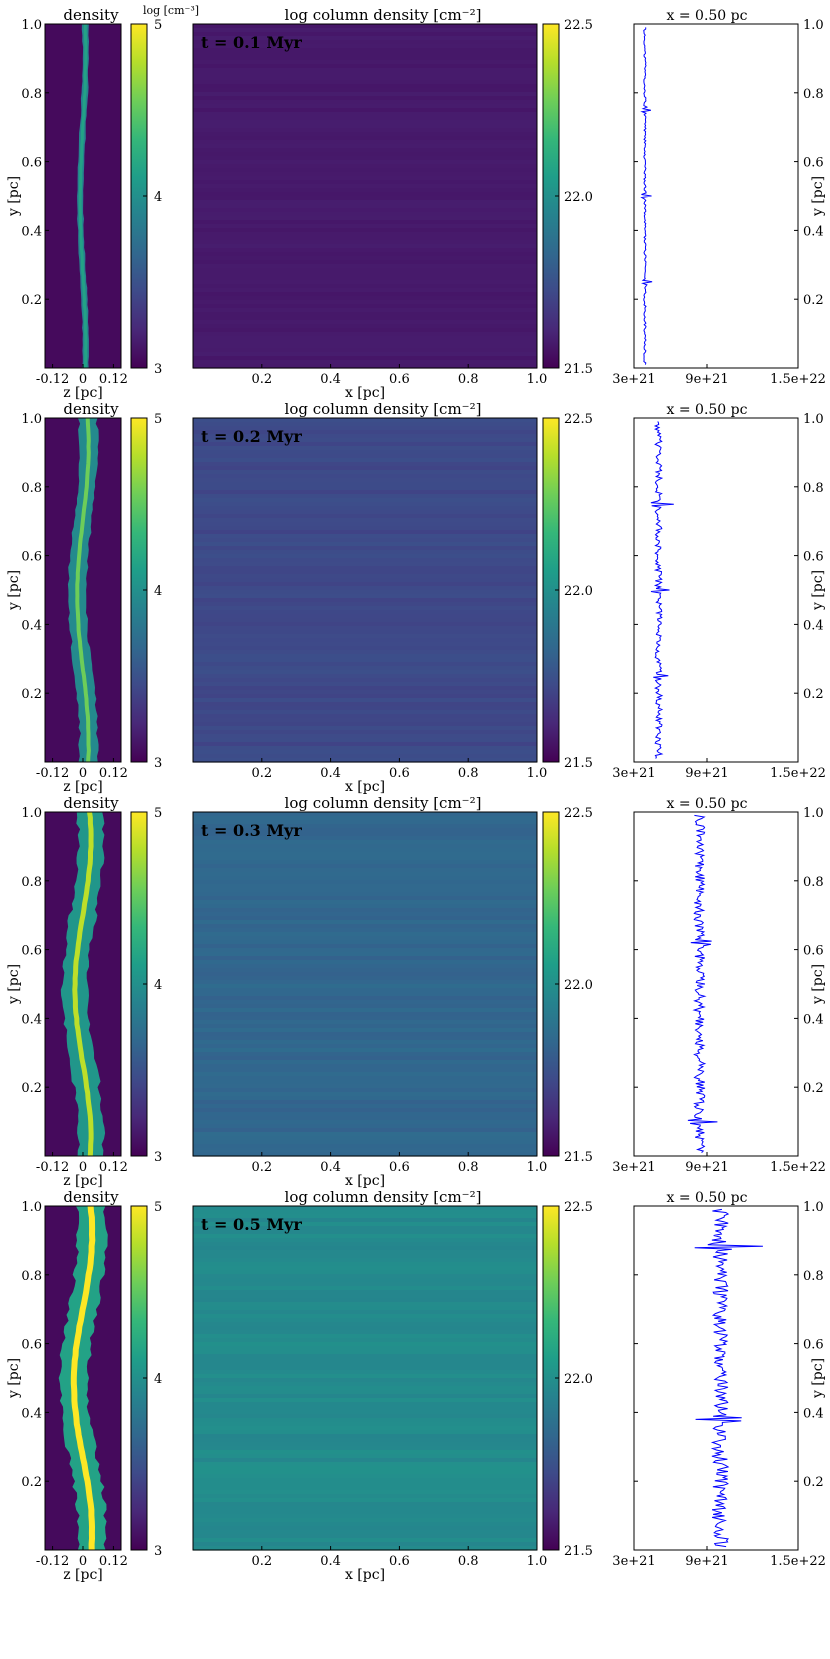  I want to click on density-cbar-tick-label: 5, so click(158, 419).